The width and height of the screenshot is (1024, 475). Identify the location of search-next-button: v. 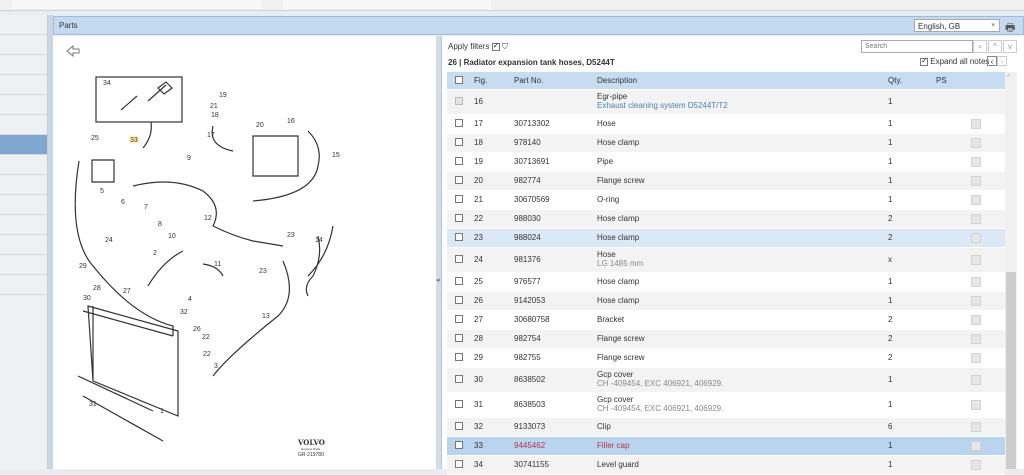
(1010, 46).